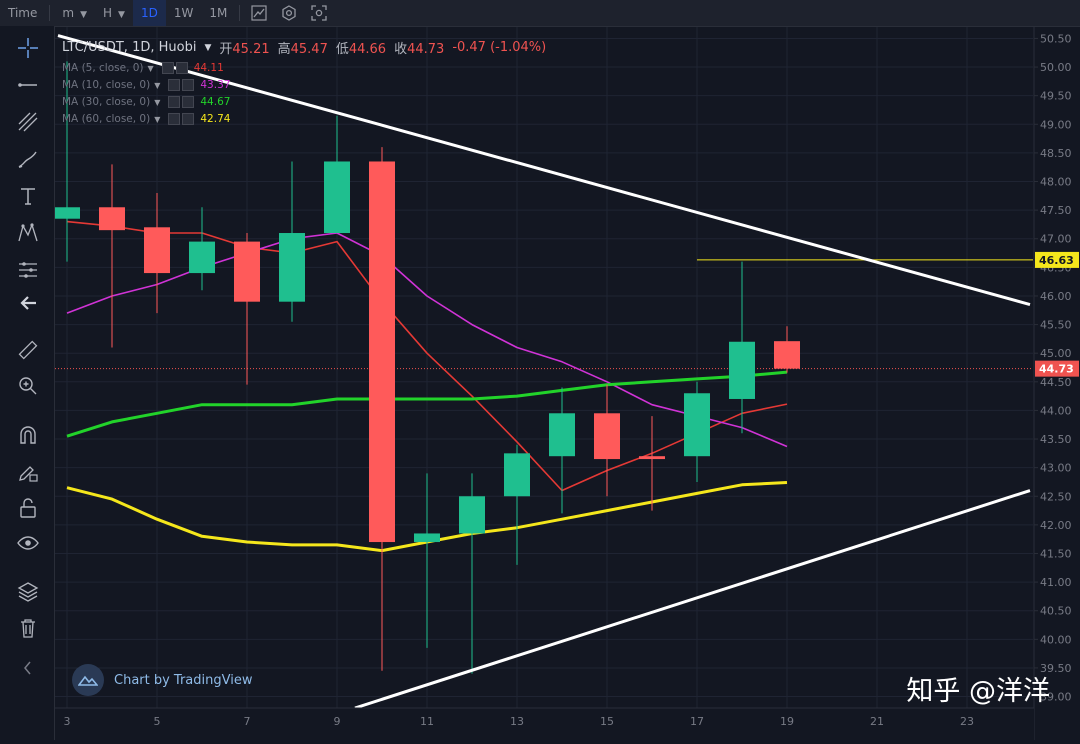 This screenshot has width=1080, height=744. What do you see at coordinates (218, 13) in the screenshot?
I see `interval-1m-button: 1M` at bounding box center [218, 13].